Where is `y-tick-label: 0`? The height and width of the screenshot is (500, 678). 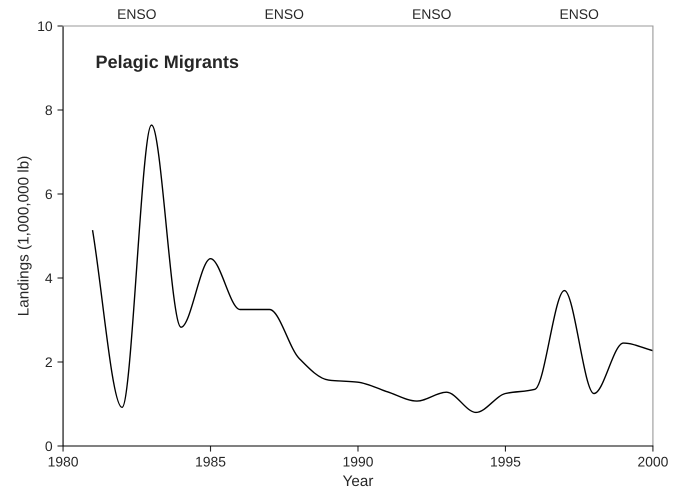 y-tick-label: 0 is located at coordinates (48, 446).